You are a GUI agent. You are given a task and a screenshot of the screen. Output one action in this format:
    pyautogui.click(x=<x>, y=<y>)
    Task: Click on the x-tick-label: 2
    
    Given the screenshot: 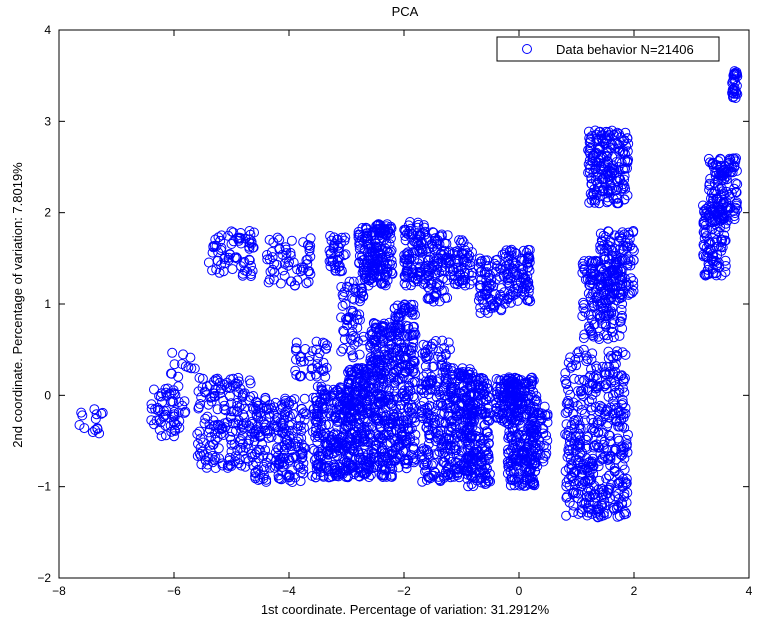 What is the action you would take?
    pyautogui.click(x=634, y=591)
    